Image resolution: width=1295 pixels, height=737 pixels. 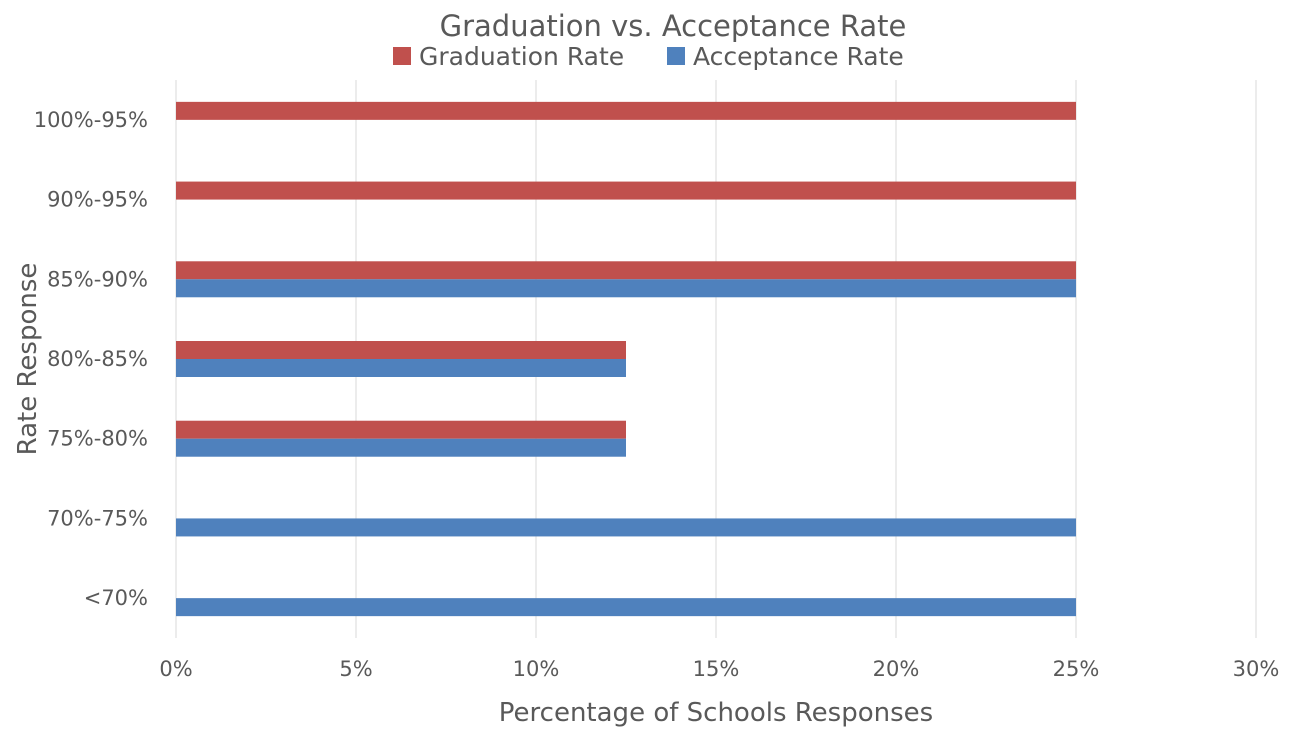 What do you see at coordinates (97, 359) in the screenshot?
I see `y-tick-label: 80%-85%` at bounding box center [97, 359].